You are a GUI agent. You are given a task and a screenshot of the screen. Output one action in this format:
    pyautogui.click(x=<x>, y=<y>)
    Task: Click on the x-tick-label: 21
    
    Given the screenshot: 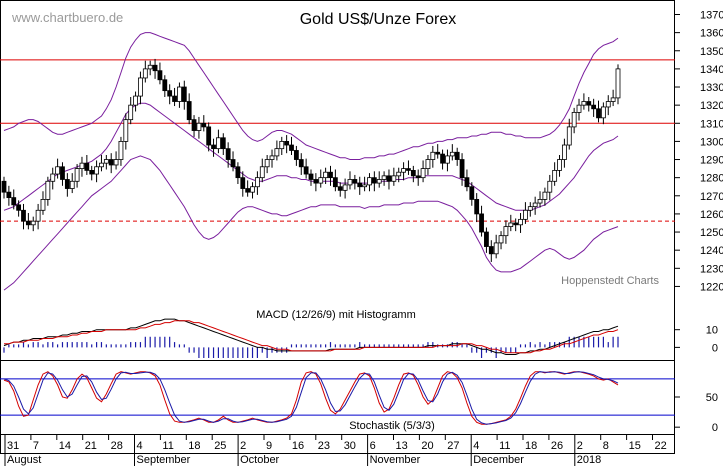 What is the action you would take?
    pyautogui.click(x=91, y=446)
    